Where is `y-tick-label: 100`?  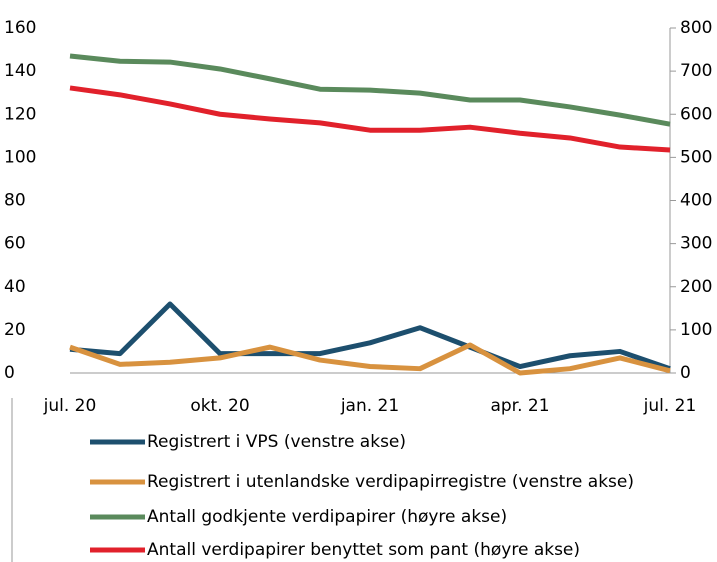 y-tick-label: 100 is located at coordinates (20, 157).